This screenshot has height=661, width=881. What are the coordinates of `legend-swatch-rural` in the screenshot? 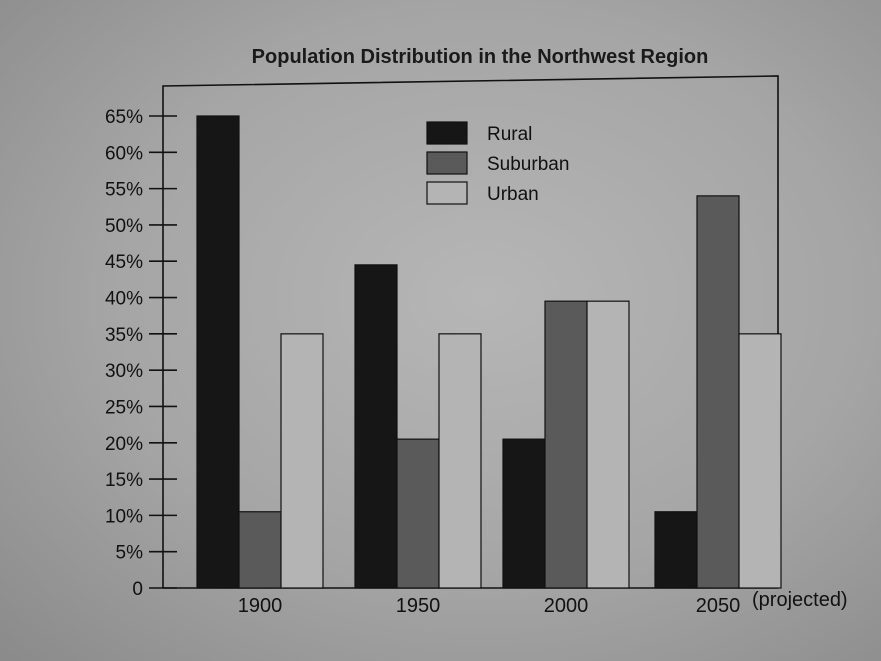 It's located at (447, 133).